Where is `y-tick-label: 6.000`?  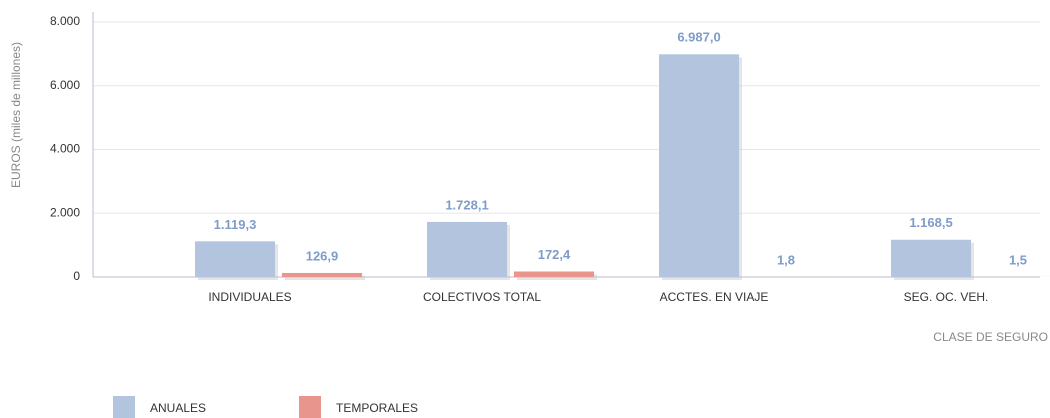
y-tick-label: 6.000 is located at coordinates (65, 85).